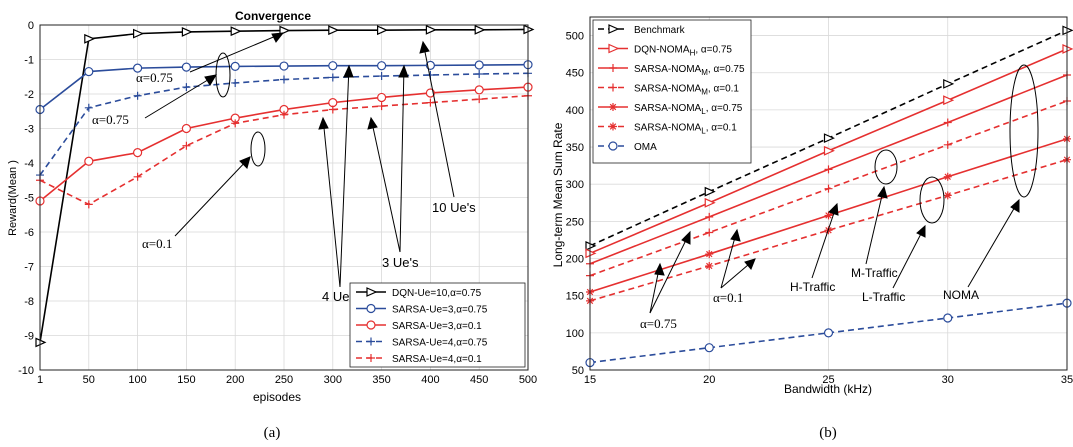  Describe the element at coordinates (29, 199) in the screenshot. I see `y-tick-label: -5` at that location.